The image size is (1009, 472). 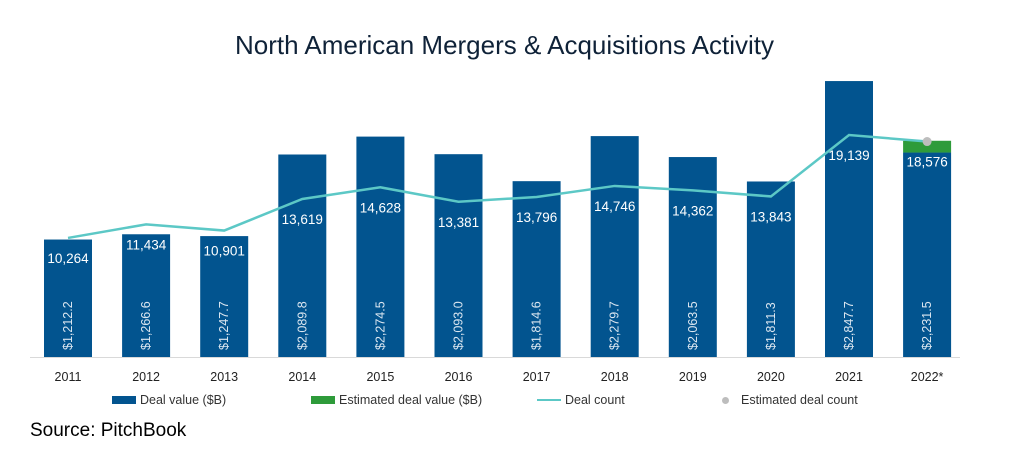 What do you see at coordinates (692, 210) in the screenshot?
I see `deal-count-label: 14,362` at bounding box center [692, 210].